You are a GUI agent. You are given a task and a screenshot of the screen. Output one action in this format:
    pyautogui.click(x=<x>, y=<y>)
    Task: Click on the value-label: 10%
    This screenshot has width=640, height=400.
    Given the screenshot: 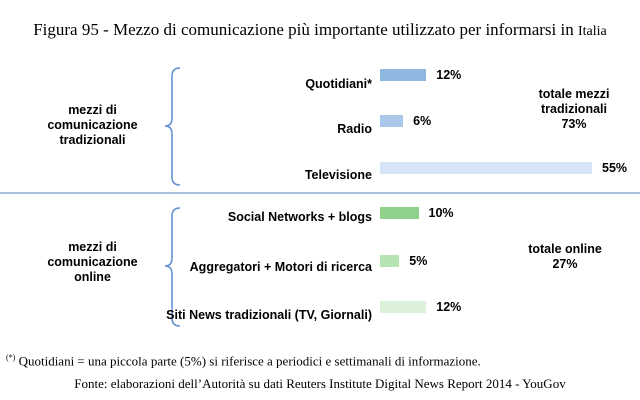 What is the action you would take?
    pyautogui.click(x=441, y=213)
    